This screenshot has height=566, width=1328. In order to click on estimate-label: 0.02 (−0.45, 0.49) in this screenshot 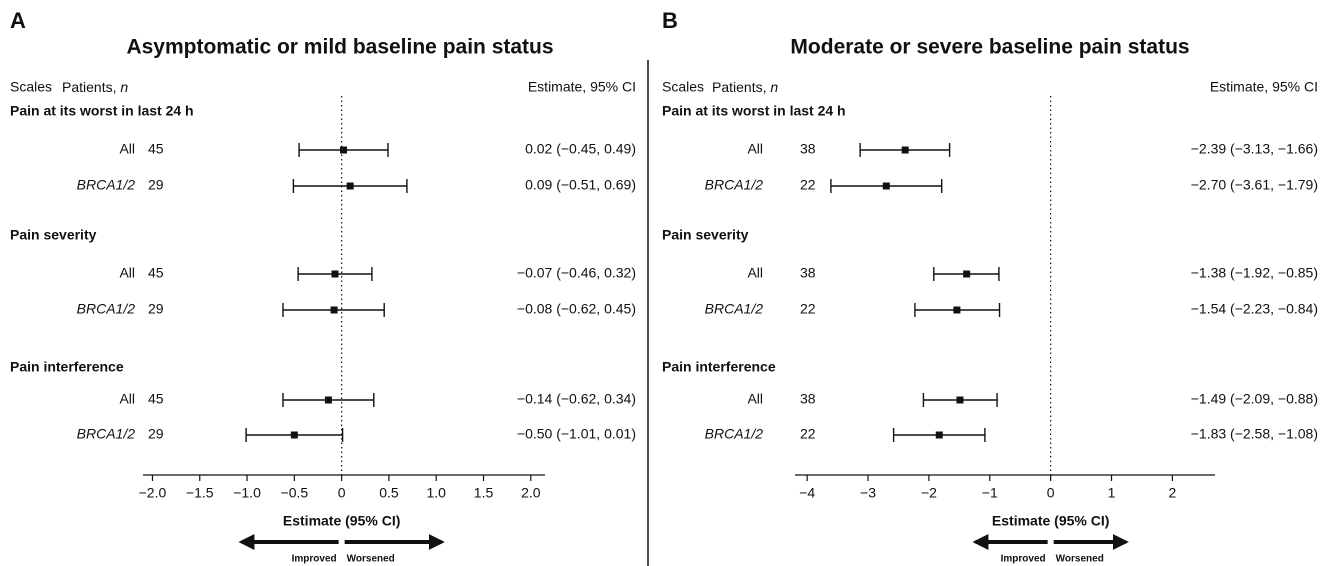, I will do `click(580, 149)`.